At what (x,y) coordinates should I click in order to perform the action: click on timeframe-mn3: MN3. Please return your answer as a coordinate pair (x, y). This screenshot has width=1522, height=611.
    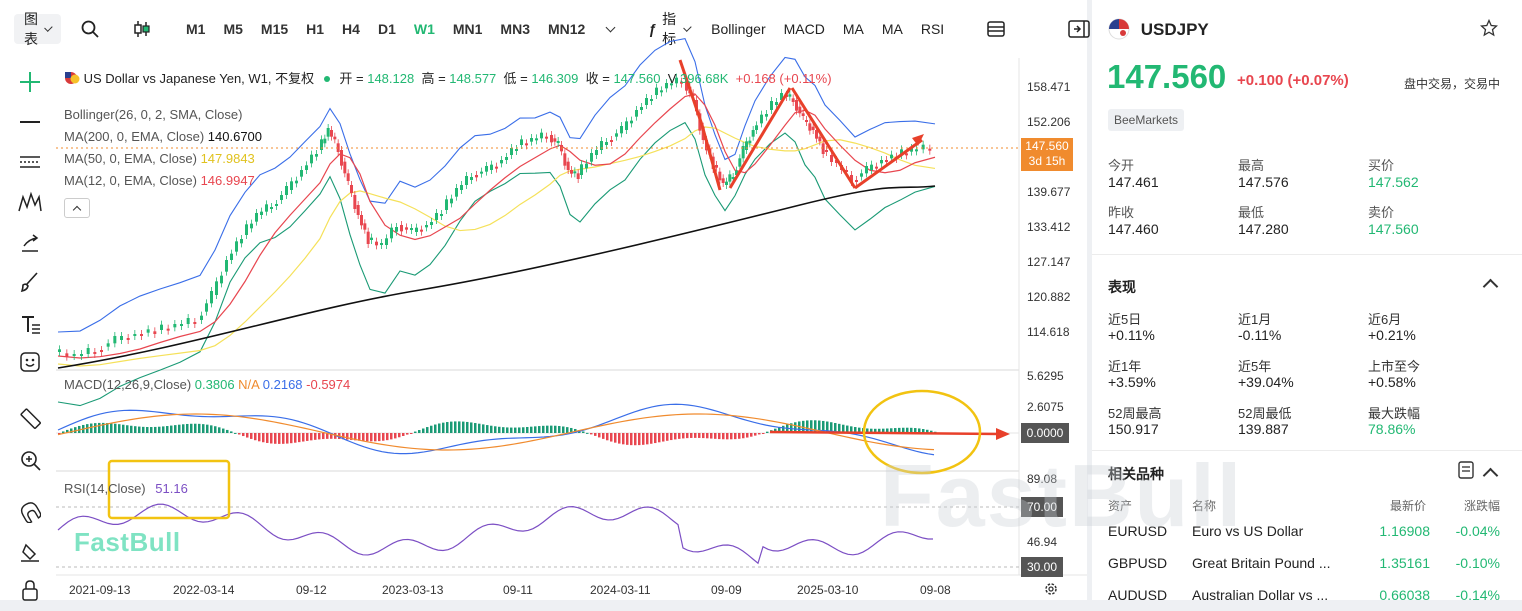
    Looking at the image, I should click on (515, 29).